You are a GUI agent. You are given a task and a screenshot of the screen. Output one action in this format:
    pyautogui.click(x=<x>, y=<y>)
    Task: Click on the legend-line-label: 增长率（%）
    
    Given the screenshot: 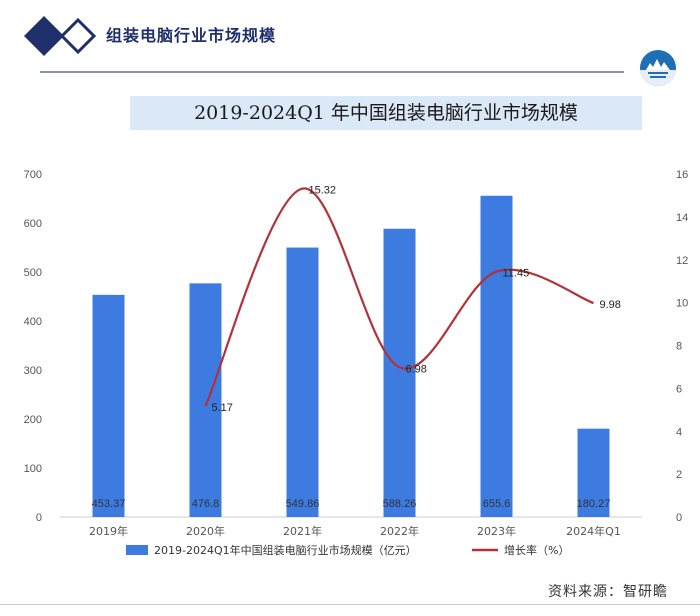 What is the action you would take?
    pyautogui.click(x=536, y=550)
    